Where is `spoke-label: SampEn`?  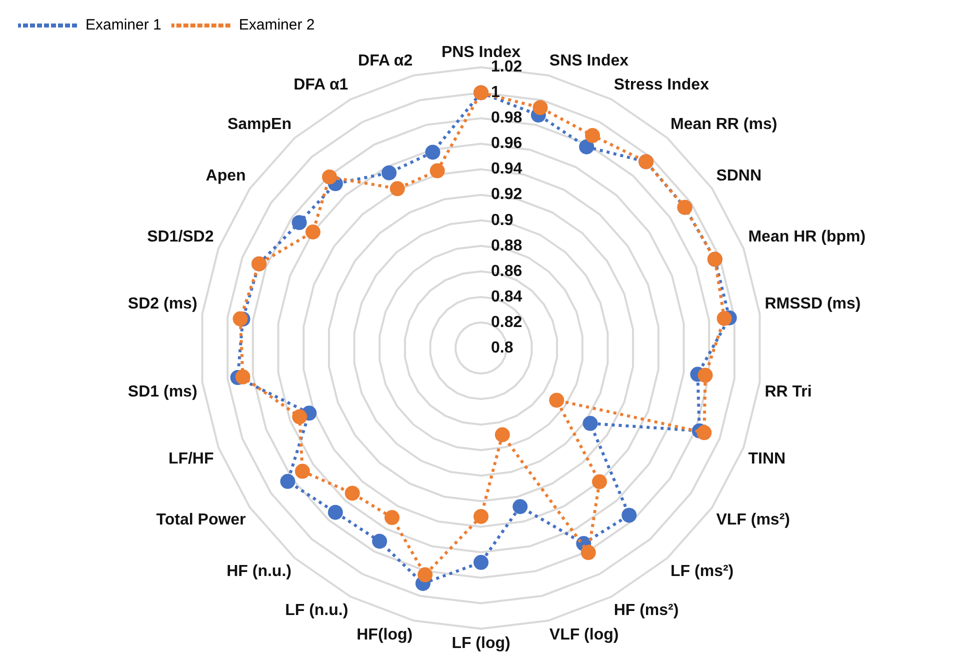
spoke-label: SampEn is located at coordinates (259, 124).